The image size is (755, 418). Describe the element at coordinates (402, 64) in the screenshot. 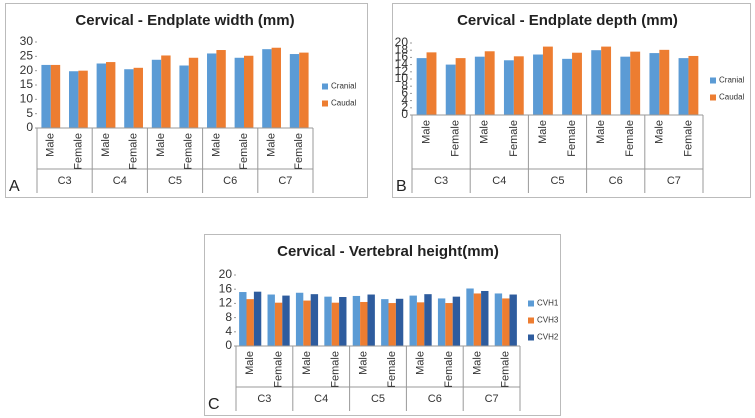

I see `y-tick-label: 14` at that location.